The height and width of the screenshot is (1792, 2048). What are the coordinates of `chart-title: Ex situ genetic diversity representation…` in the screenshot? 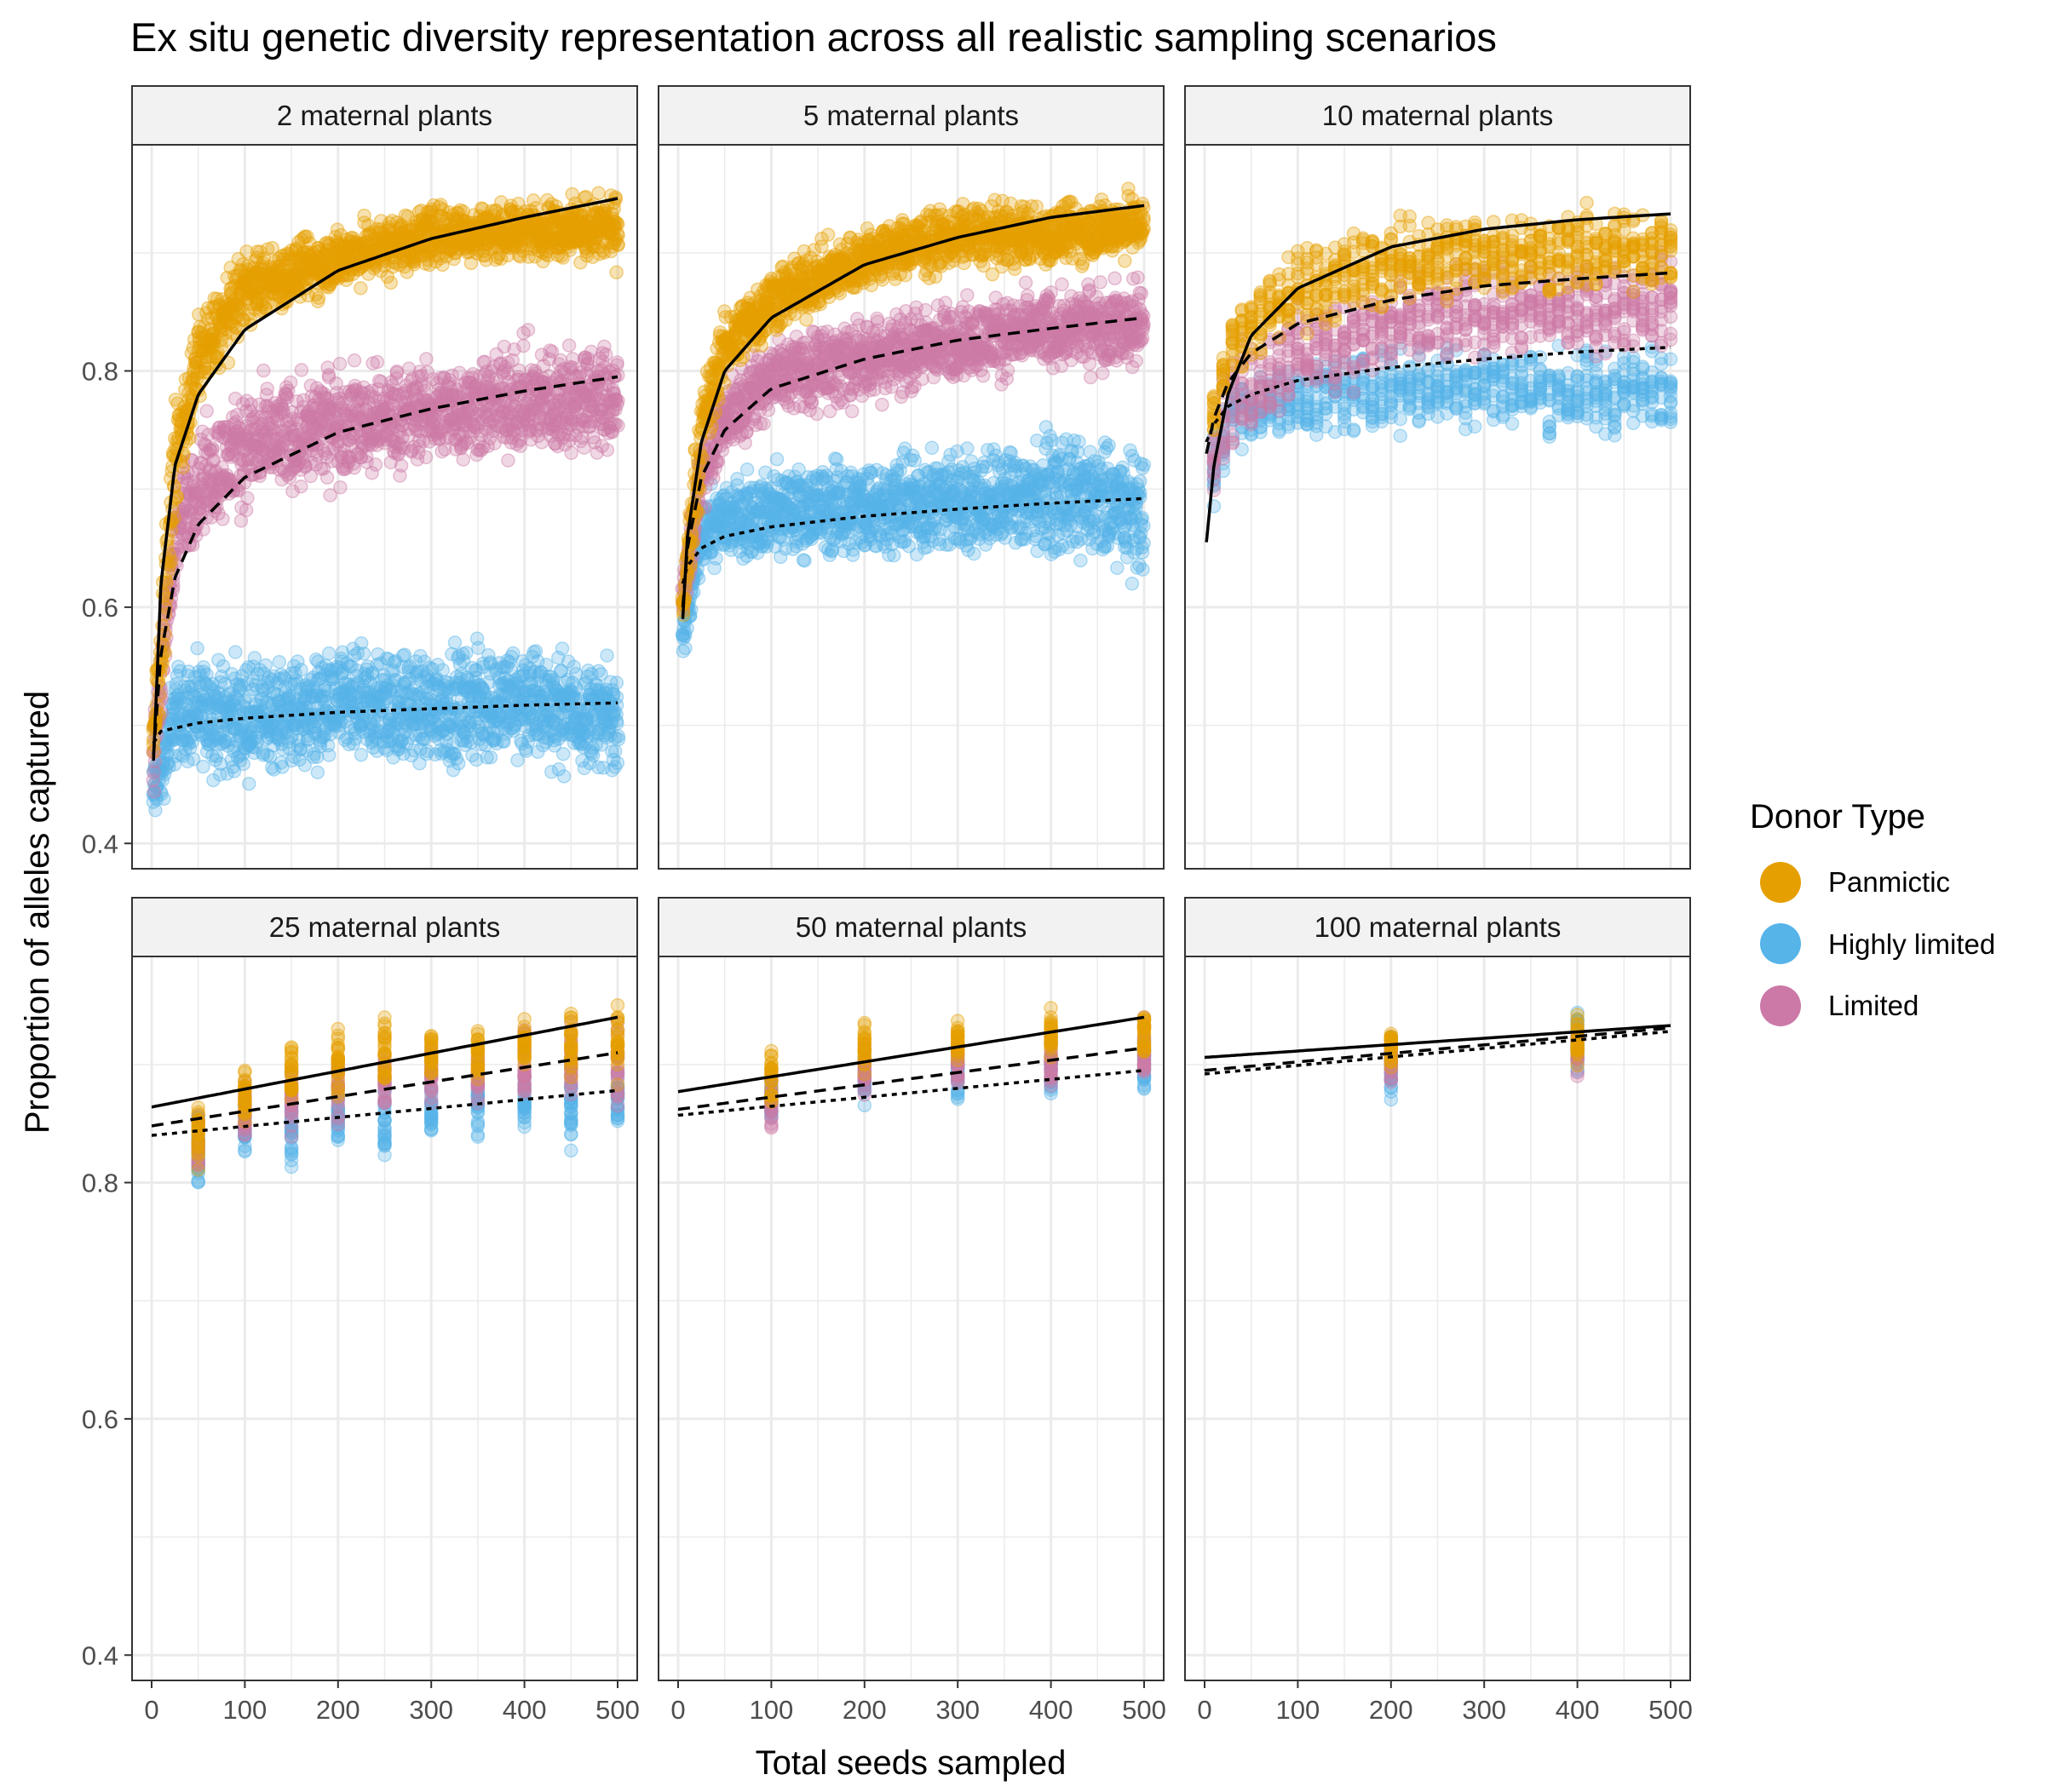 It's located at (813, 37).